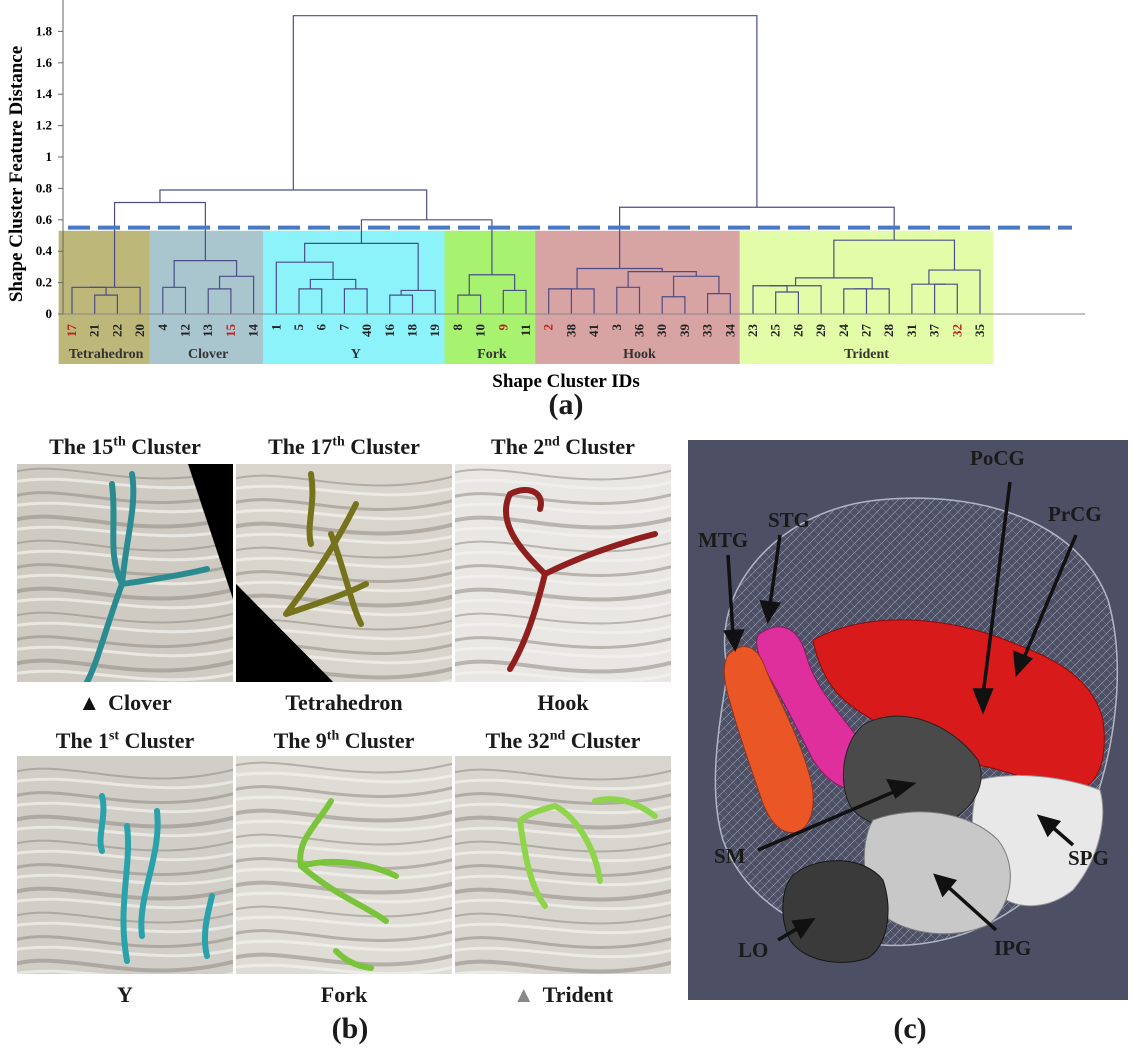 This screenshot has height=1056, width=1133. Describe the element at coordinates (723, 540) in the screenshot. I see `label-mtg: MTG` at that location.